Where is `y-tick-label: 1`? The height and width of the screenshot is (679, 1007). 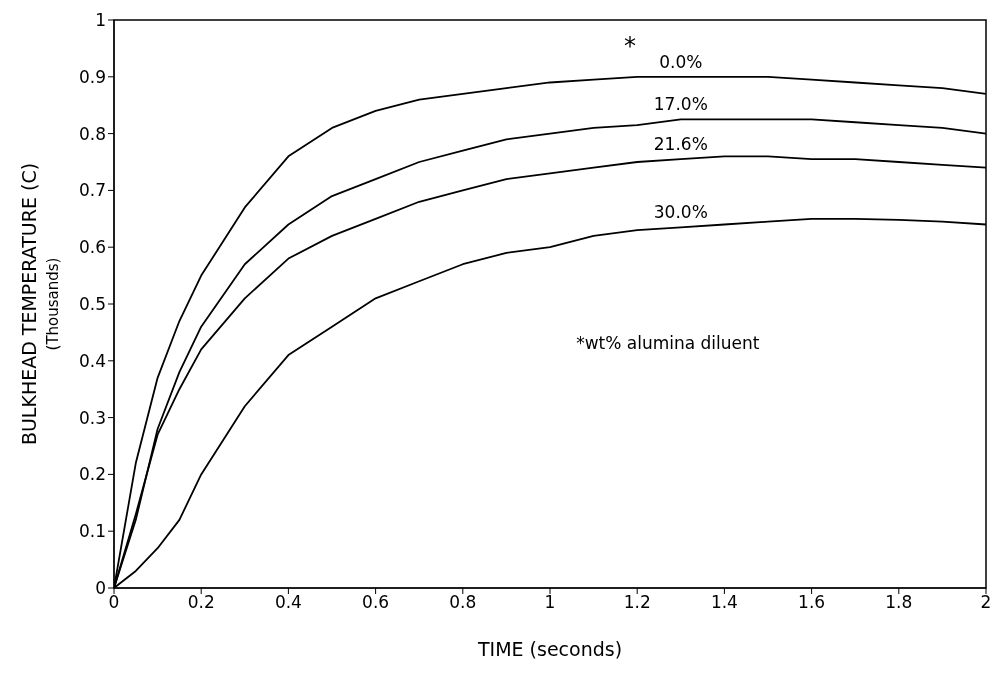
y-tick-label: 1 is located at coordinates (100, 20).